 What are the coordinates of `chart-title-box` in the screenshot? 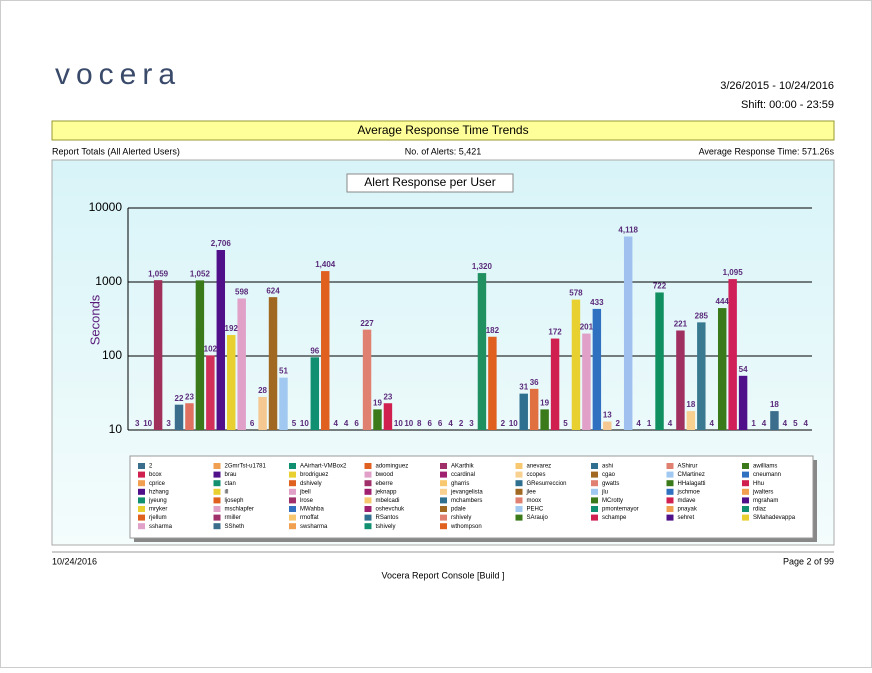 It's located at (430, 183).